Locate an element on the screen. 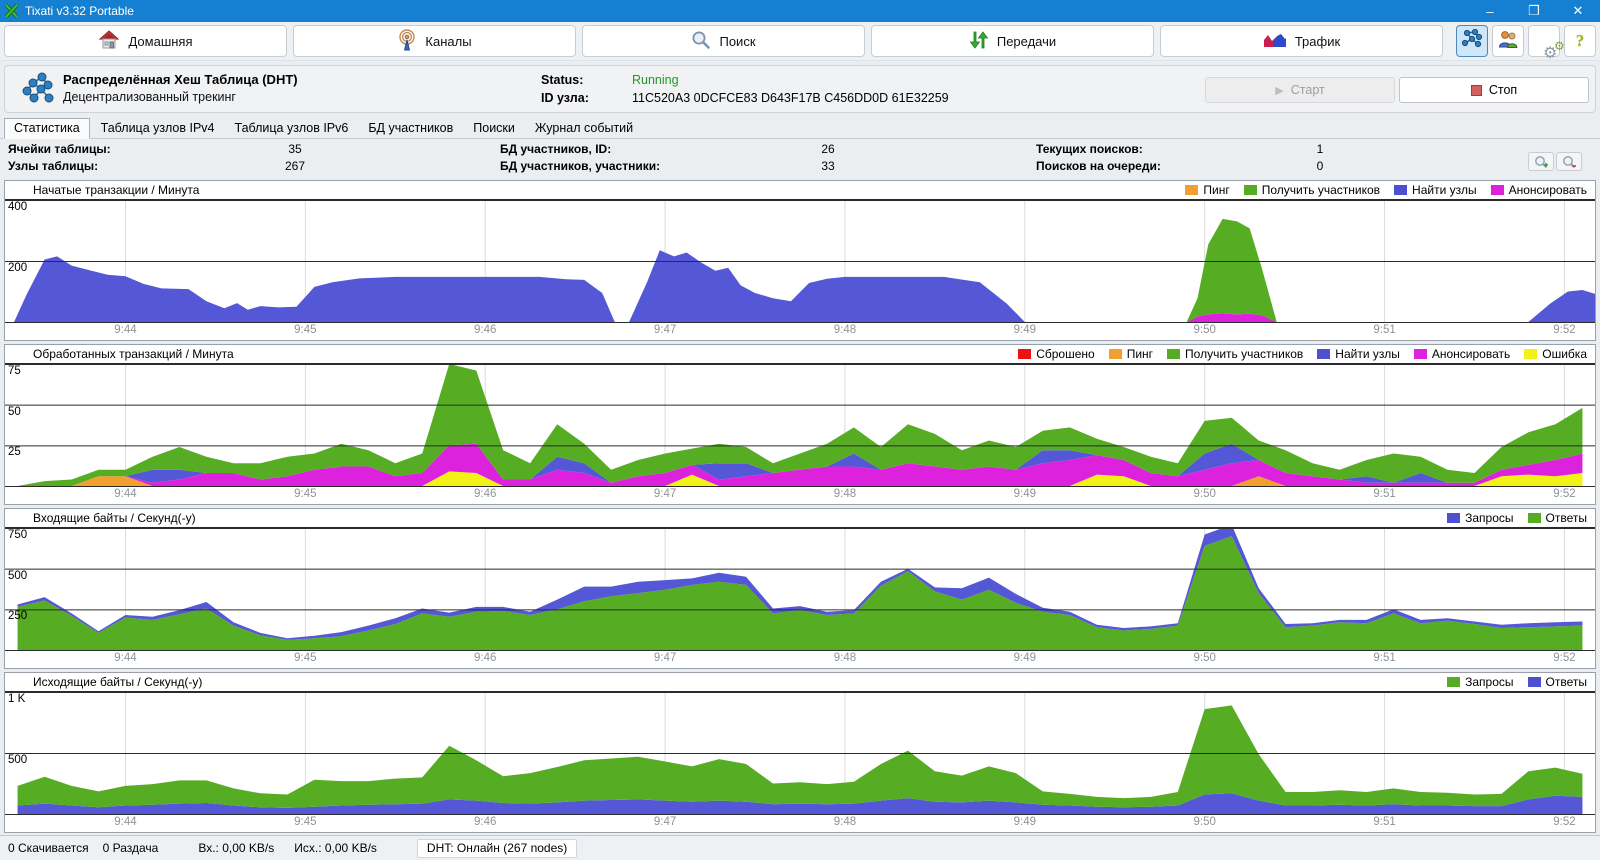  toolbar-button-home: Домашняя is located at coordinates (145, 41).